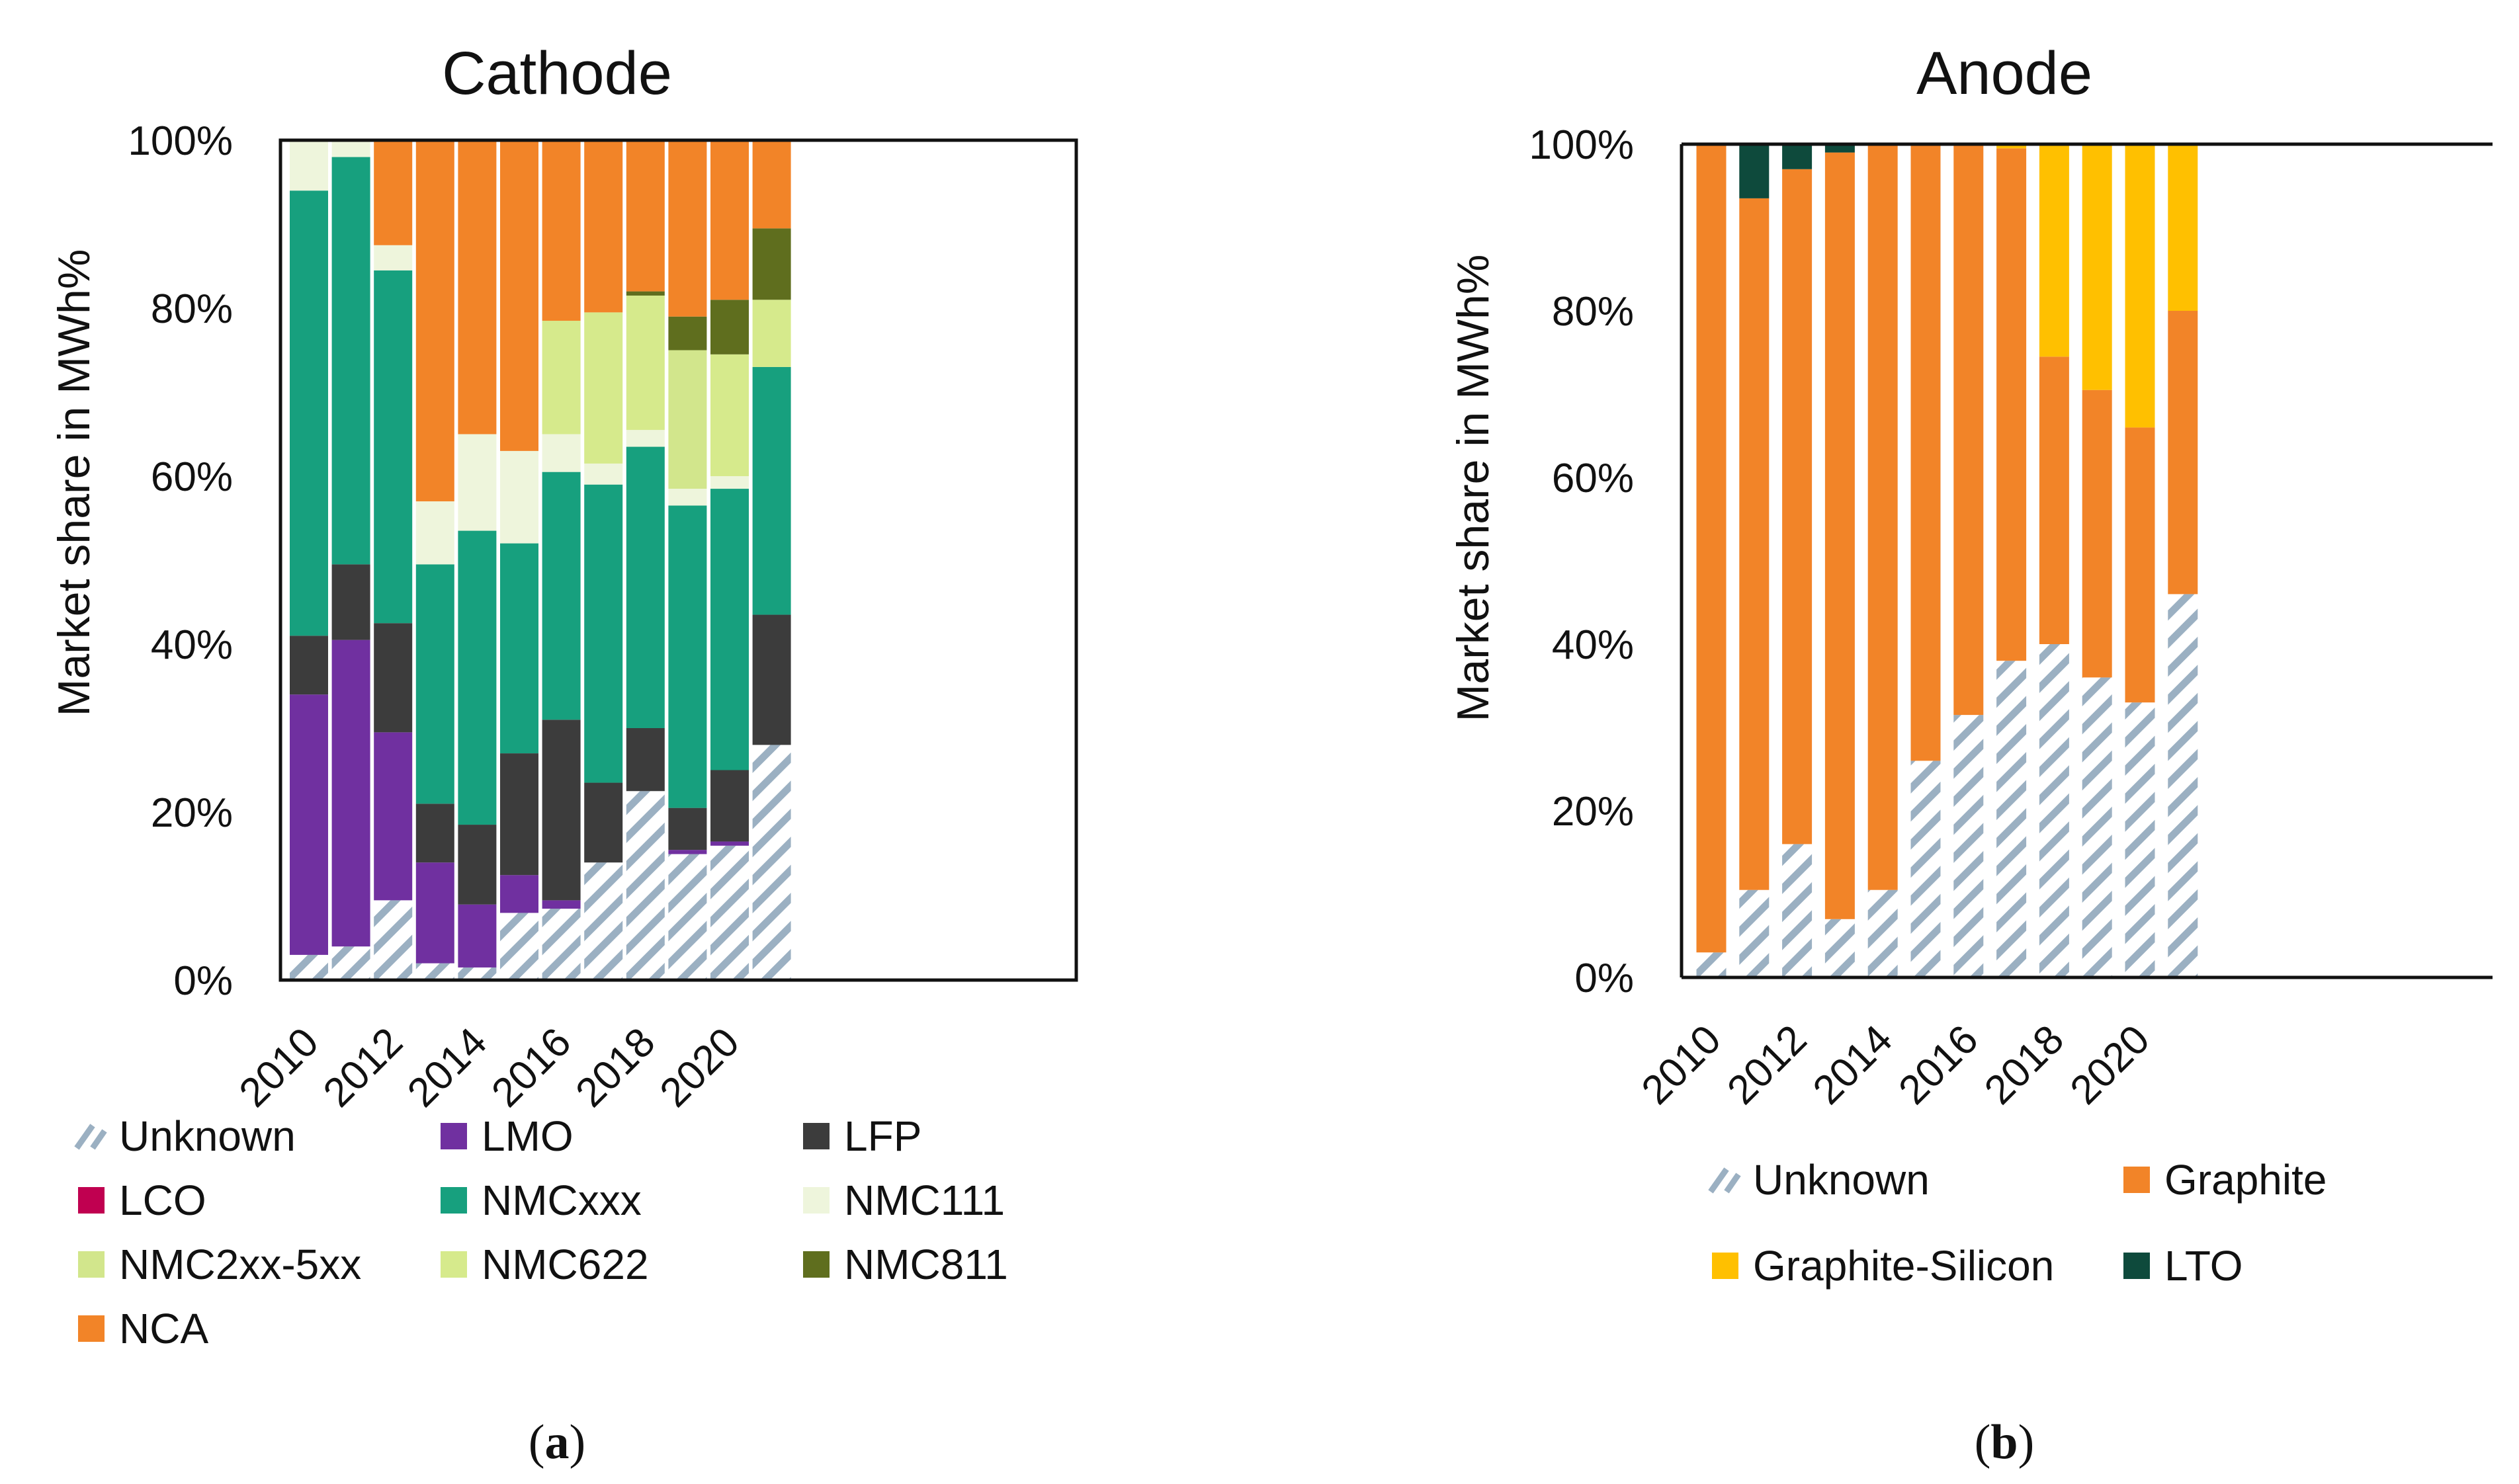  Describe the element at coordinates (309, 825) in the screenshot. I see `bar-segment-lmo-2010` at that location.